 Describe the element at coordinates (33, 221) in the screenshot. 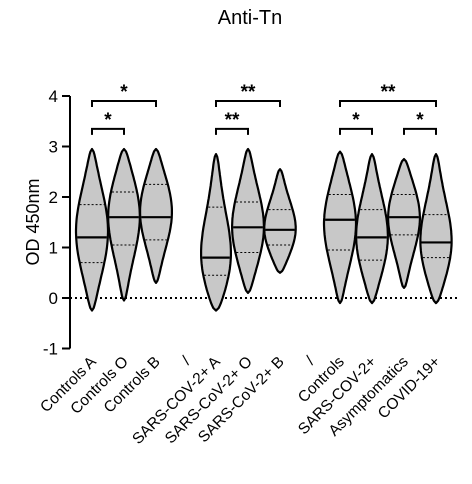

I see `y-axis-label: OD 450nm` at that location.